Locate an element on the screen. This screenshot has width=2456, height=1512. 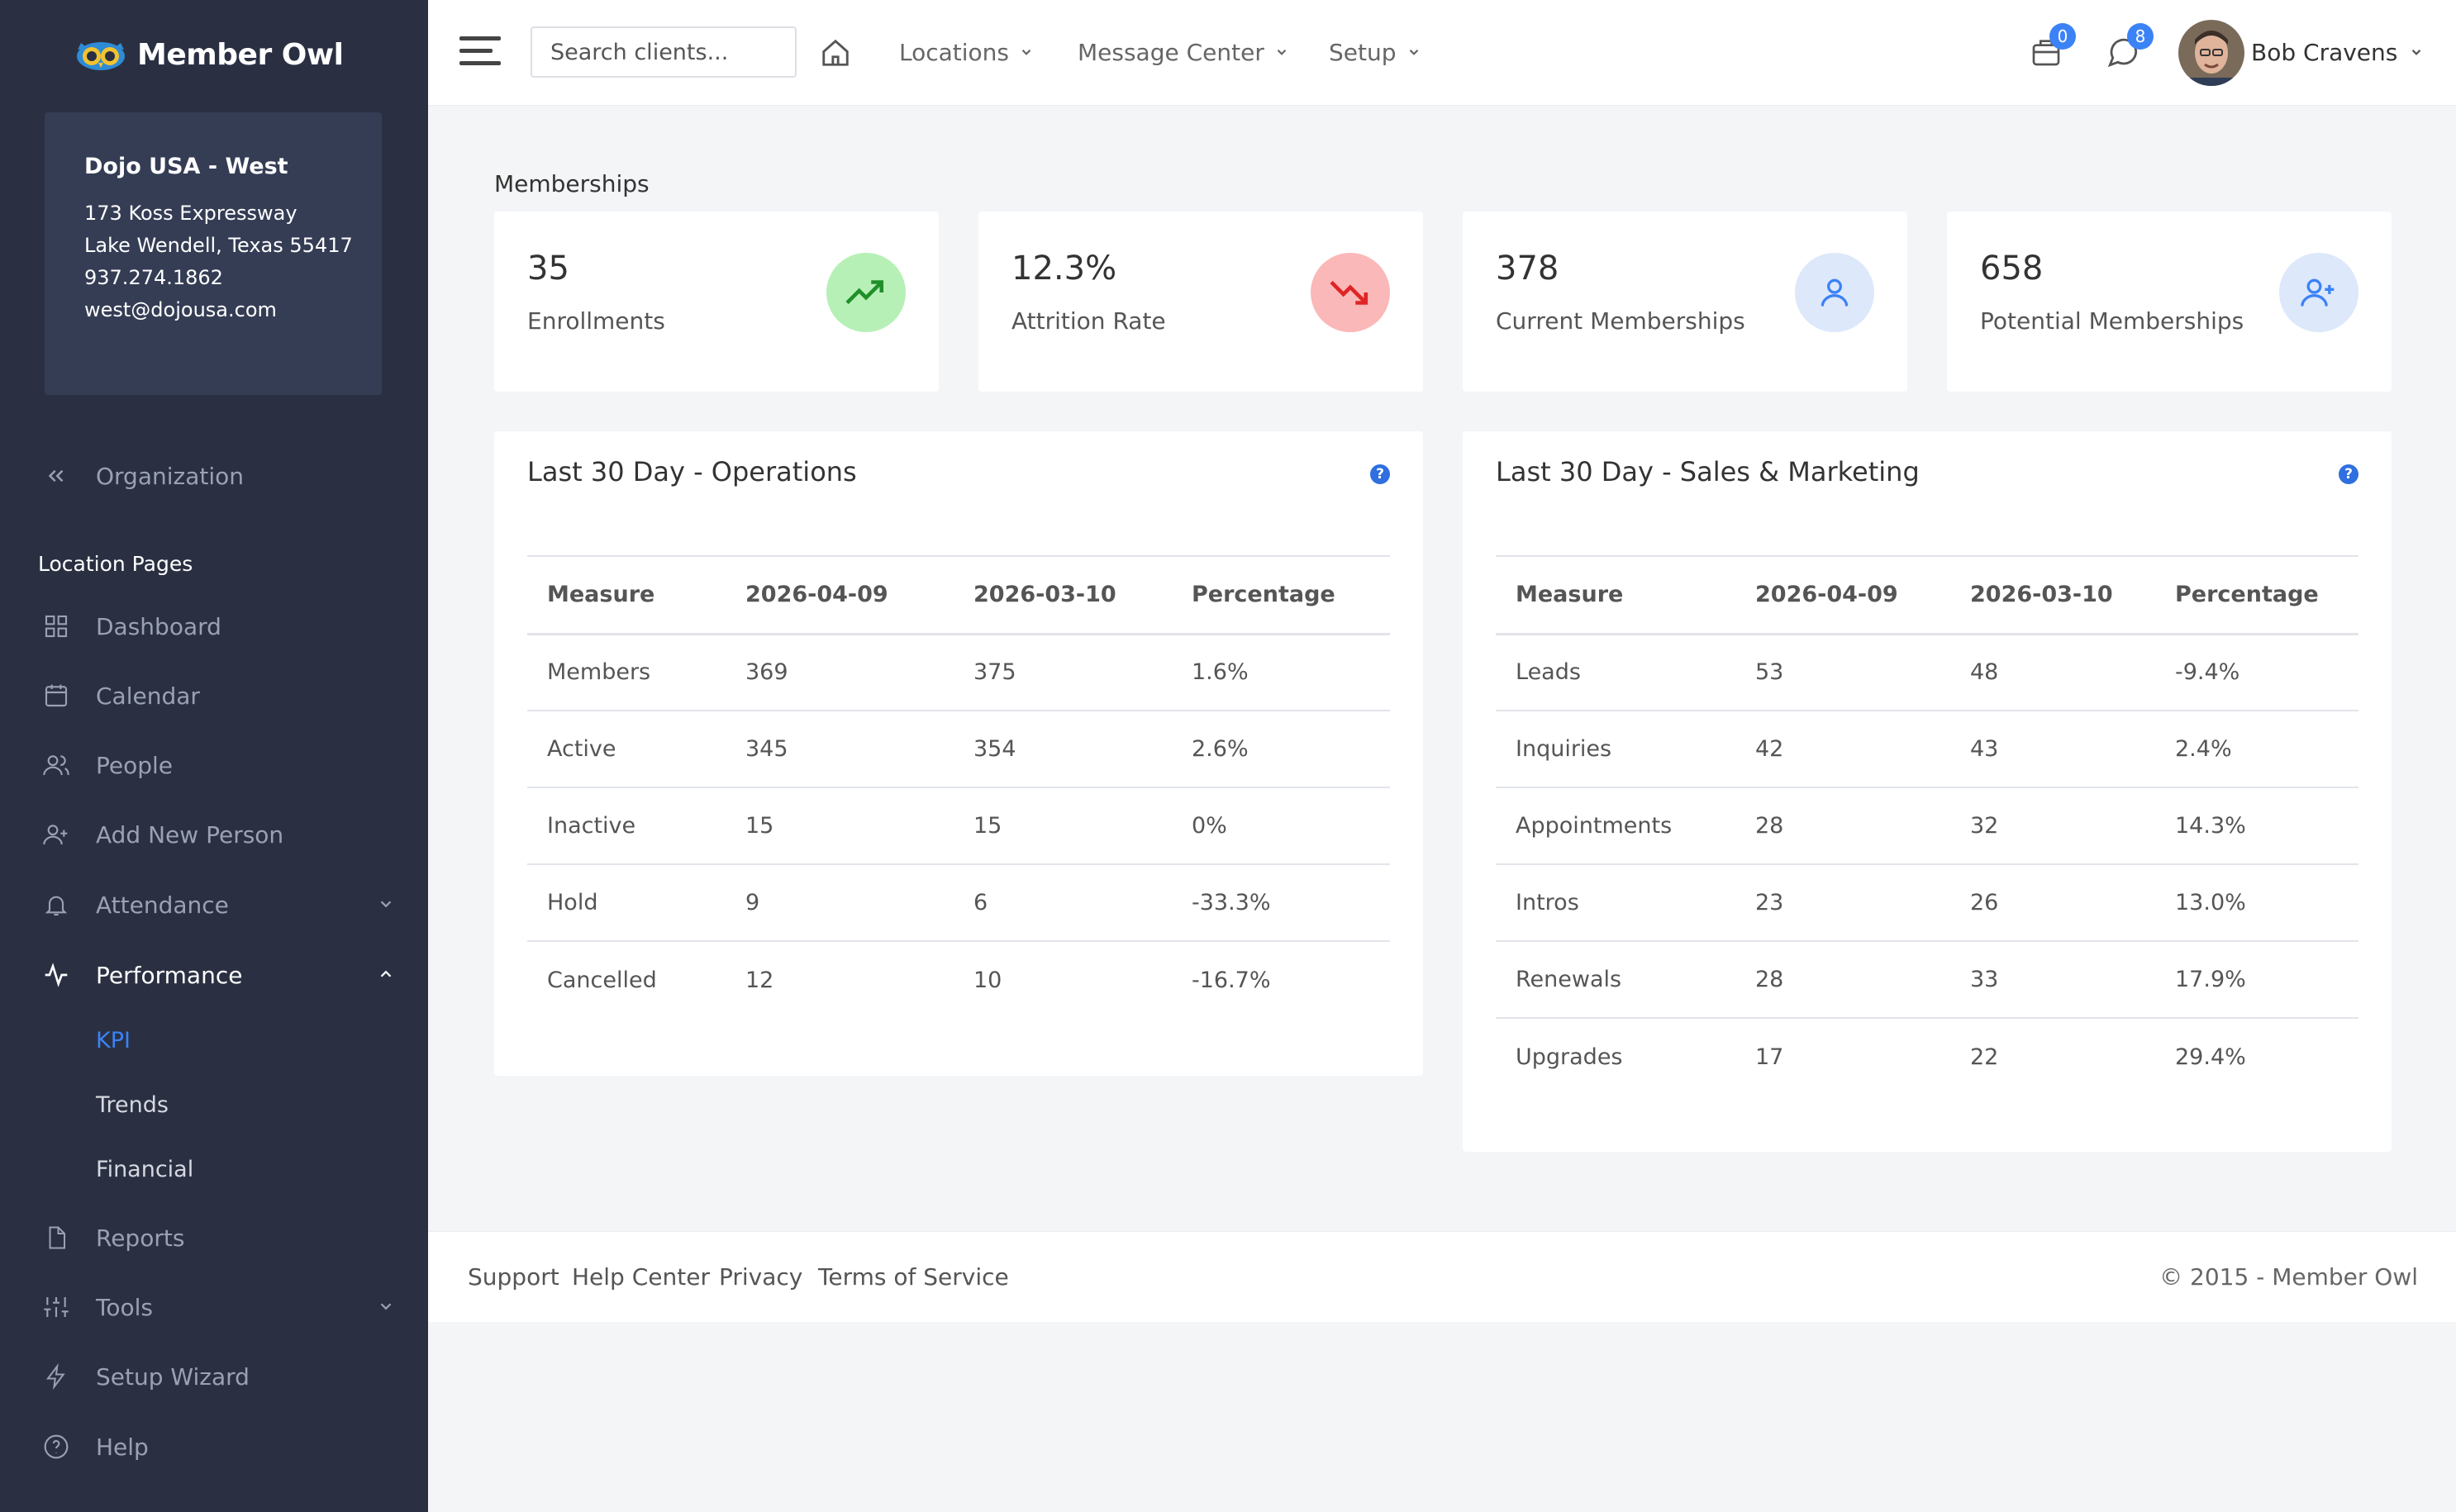
sidebar-item-help: Help is located at coordinates (217, 1446).